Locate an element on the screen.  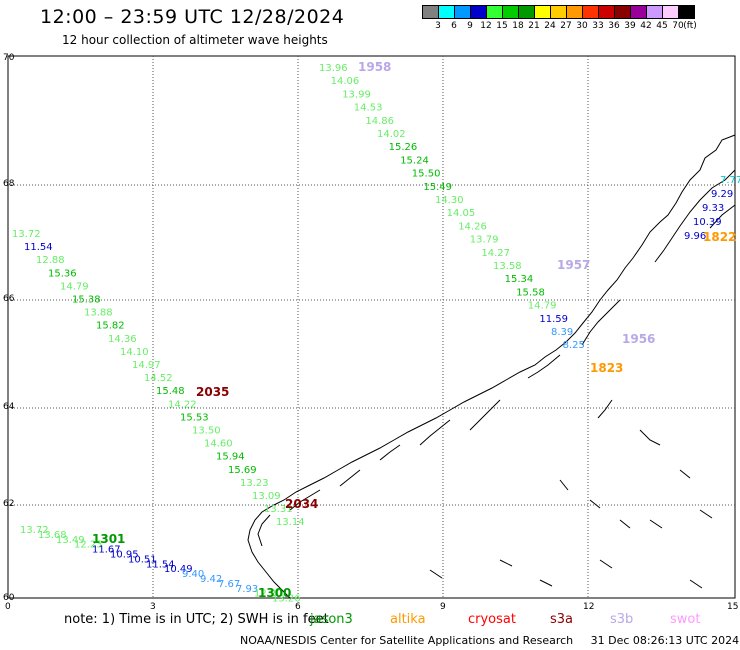
wave-height-value: 11.59 is located at coordinates (553, 319).